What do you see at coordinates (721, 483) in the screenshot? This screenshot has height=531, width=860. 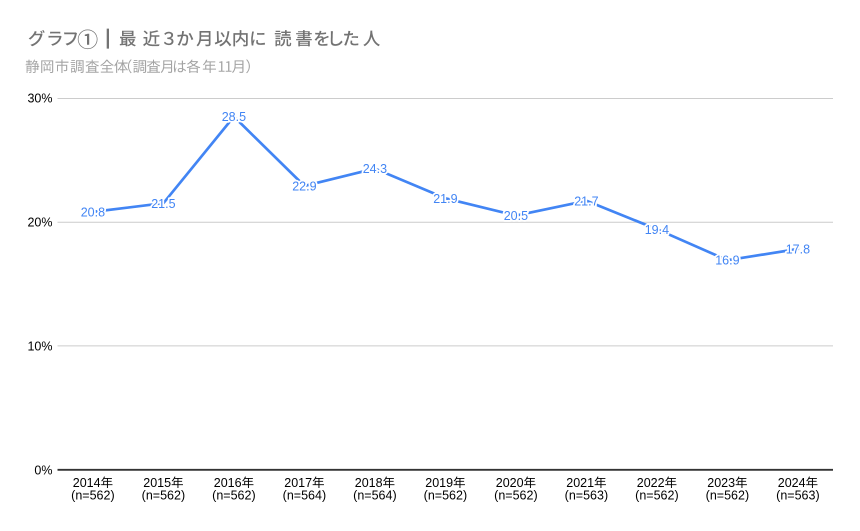 I see `svg-text: 2023` at bounding box center [721, 483].